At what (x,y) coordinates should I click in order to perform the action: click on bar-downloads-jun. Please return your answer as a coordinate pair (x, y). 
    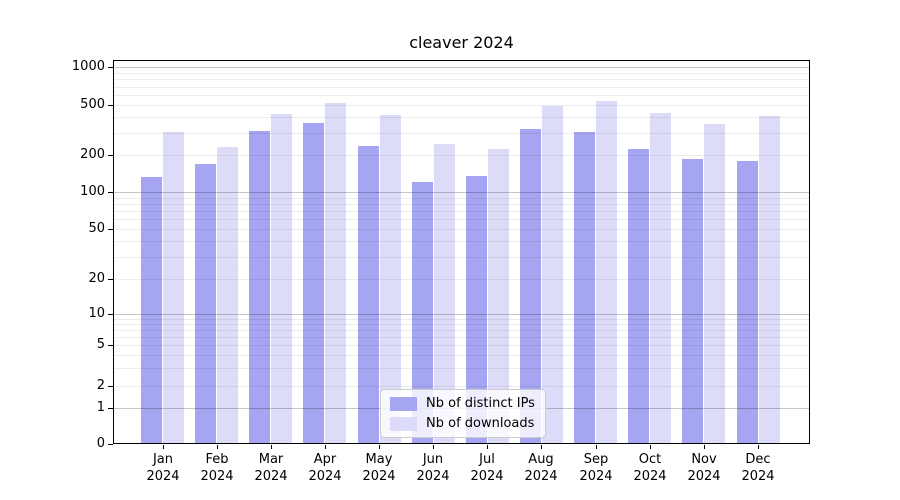
    Looking at the image, I should click on (444, 293).